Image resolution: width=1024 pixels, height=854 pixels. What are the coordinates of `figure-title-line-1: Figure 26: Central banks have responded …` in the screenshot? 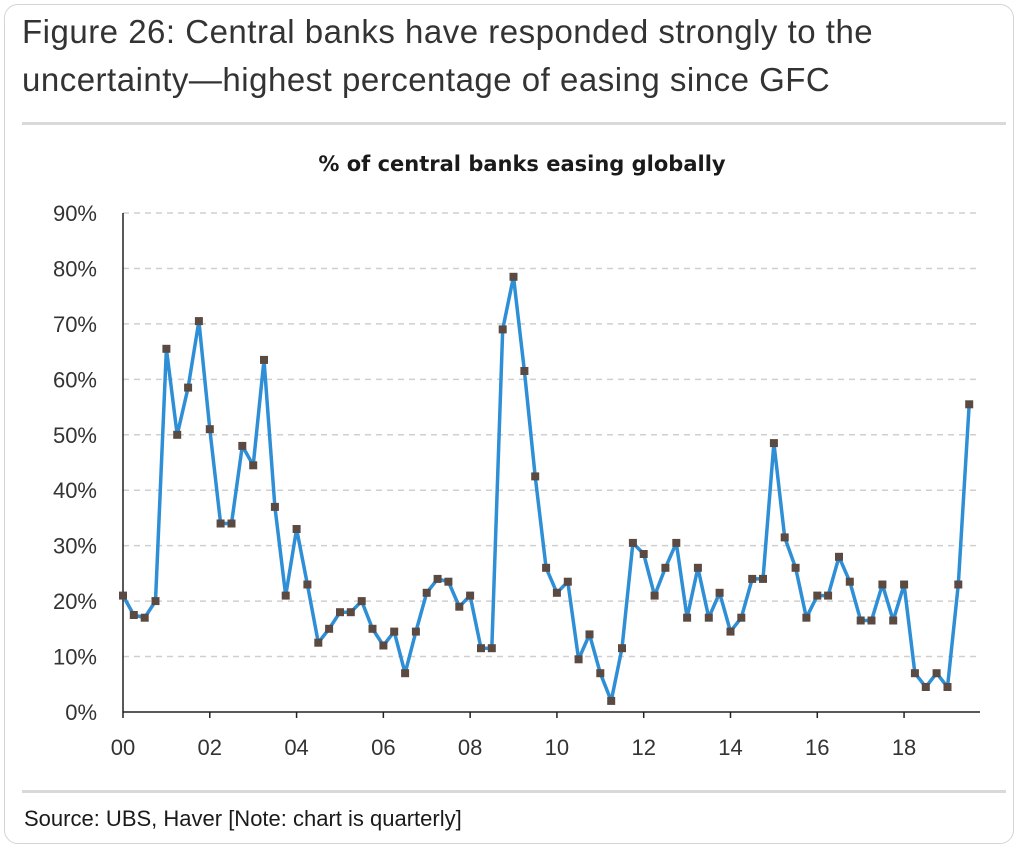 It's located at (448, 31).